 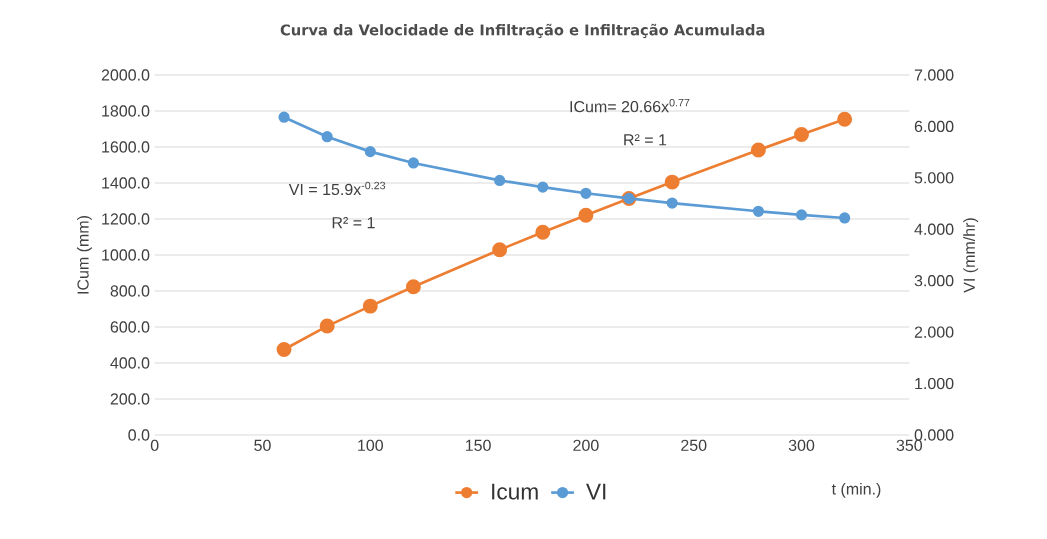 I want to click on y-axis-title: ICum (mm), so click(x=84, y=255).